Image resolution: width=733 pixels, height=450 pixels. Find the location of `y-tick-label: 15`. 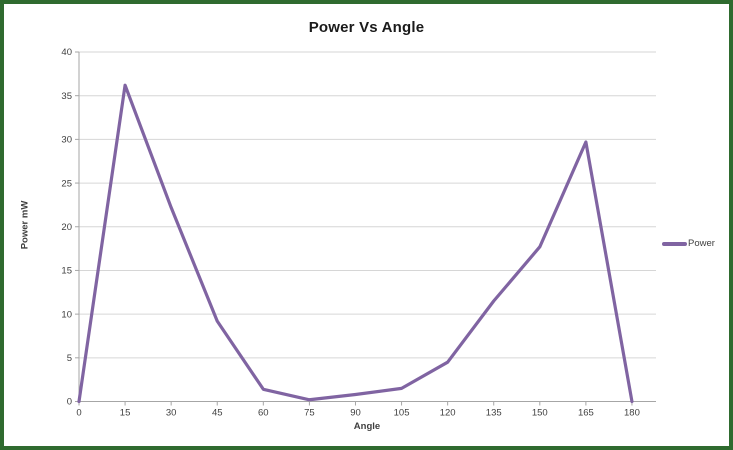

y-tick-label: 15 is located at coordinates (66, 271).